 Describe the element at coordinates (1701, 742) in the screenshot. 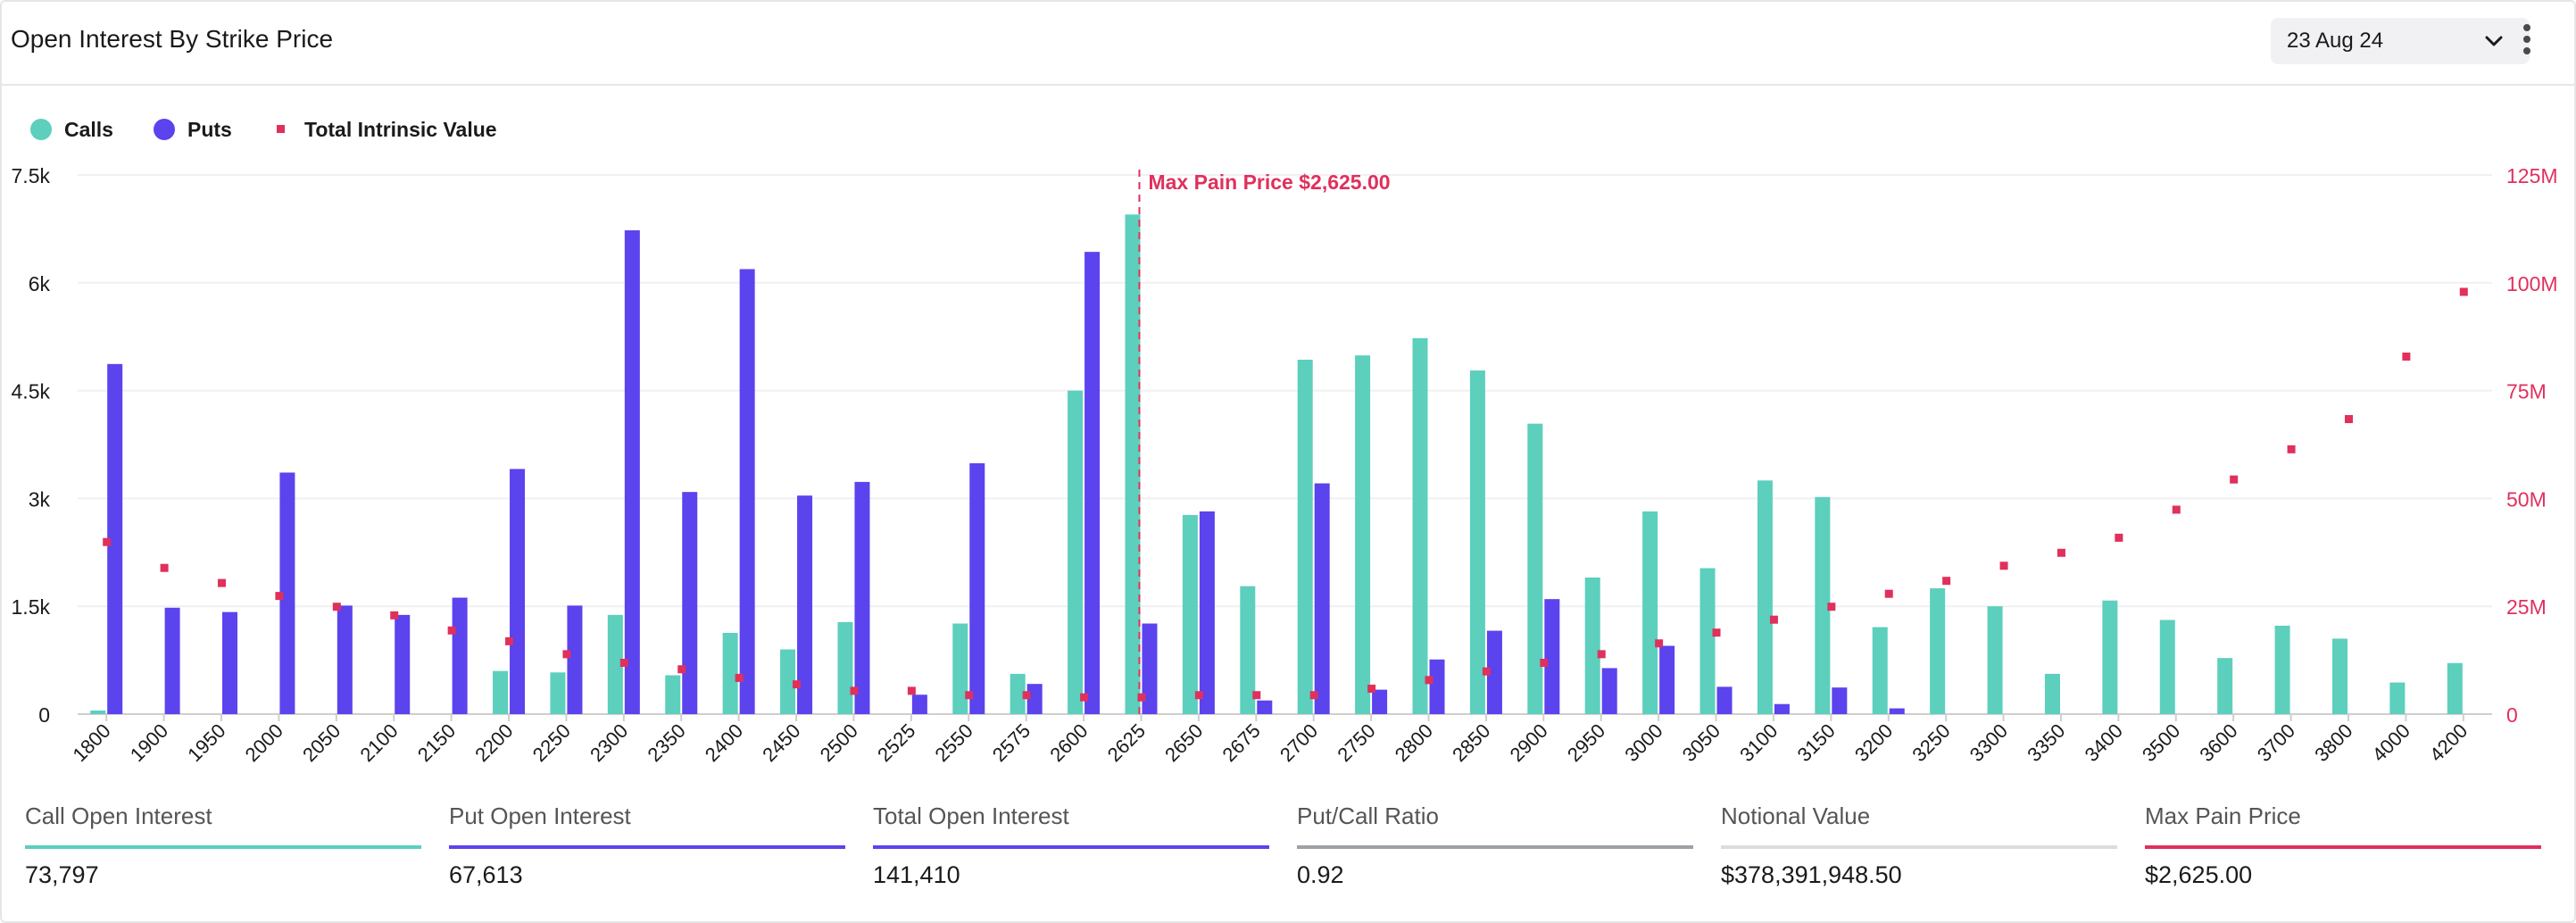

I see `x-tick-label: 3050` at that location.